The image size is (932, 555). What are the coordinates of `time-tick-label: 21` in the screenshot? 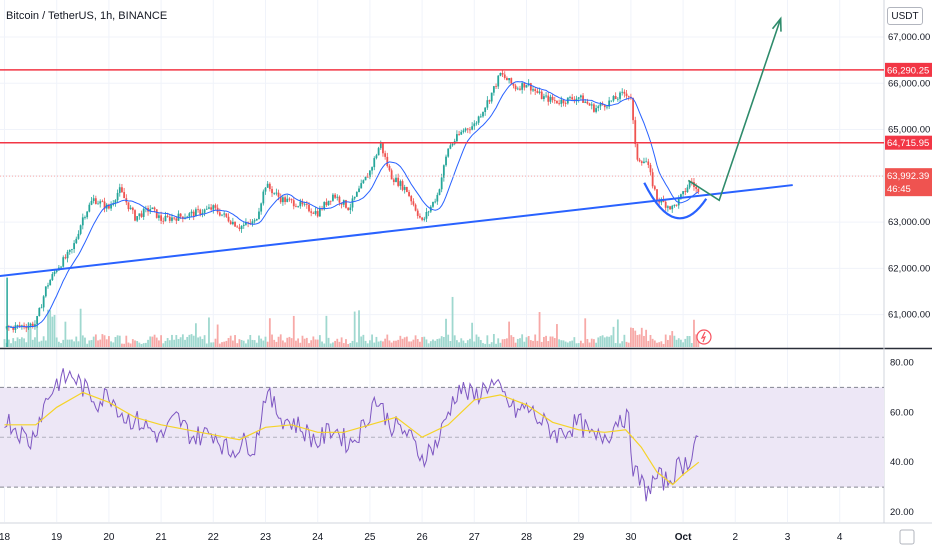 It's located at (162, 537).